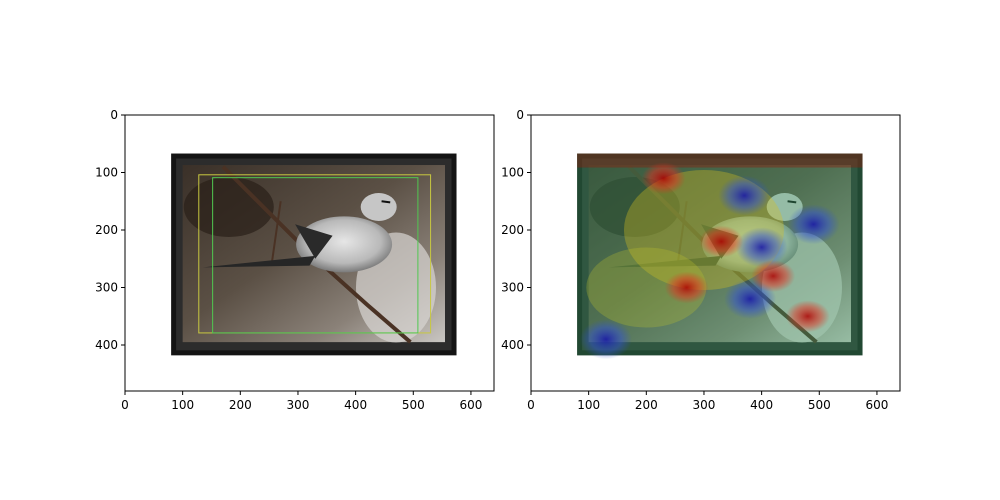 The height and width of the screenshot is (500, 1000). Describe the element at coordinates (314, 241) in the screenshot. I see `bird-wing` at that location.